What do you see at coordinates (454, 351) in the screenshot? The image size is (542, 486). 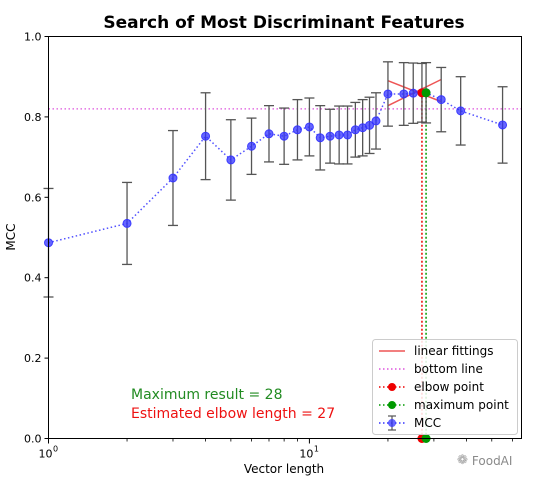 I see `legend-label: linear fittings` at bounding box center [454, 351].